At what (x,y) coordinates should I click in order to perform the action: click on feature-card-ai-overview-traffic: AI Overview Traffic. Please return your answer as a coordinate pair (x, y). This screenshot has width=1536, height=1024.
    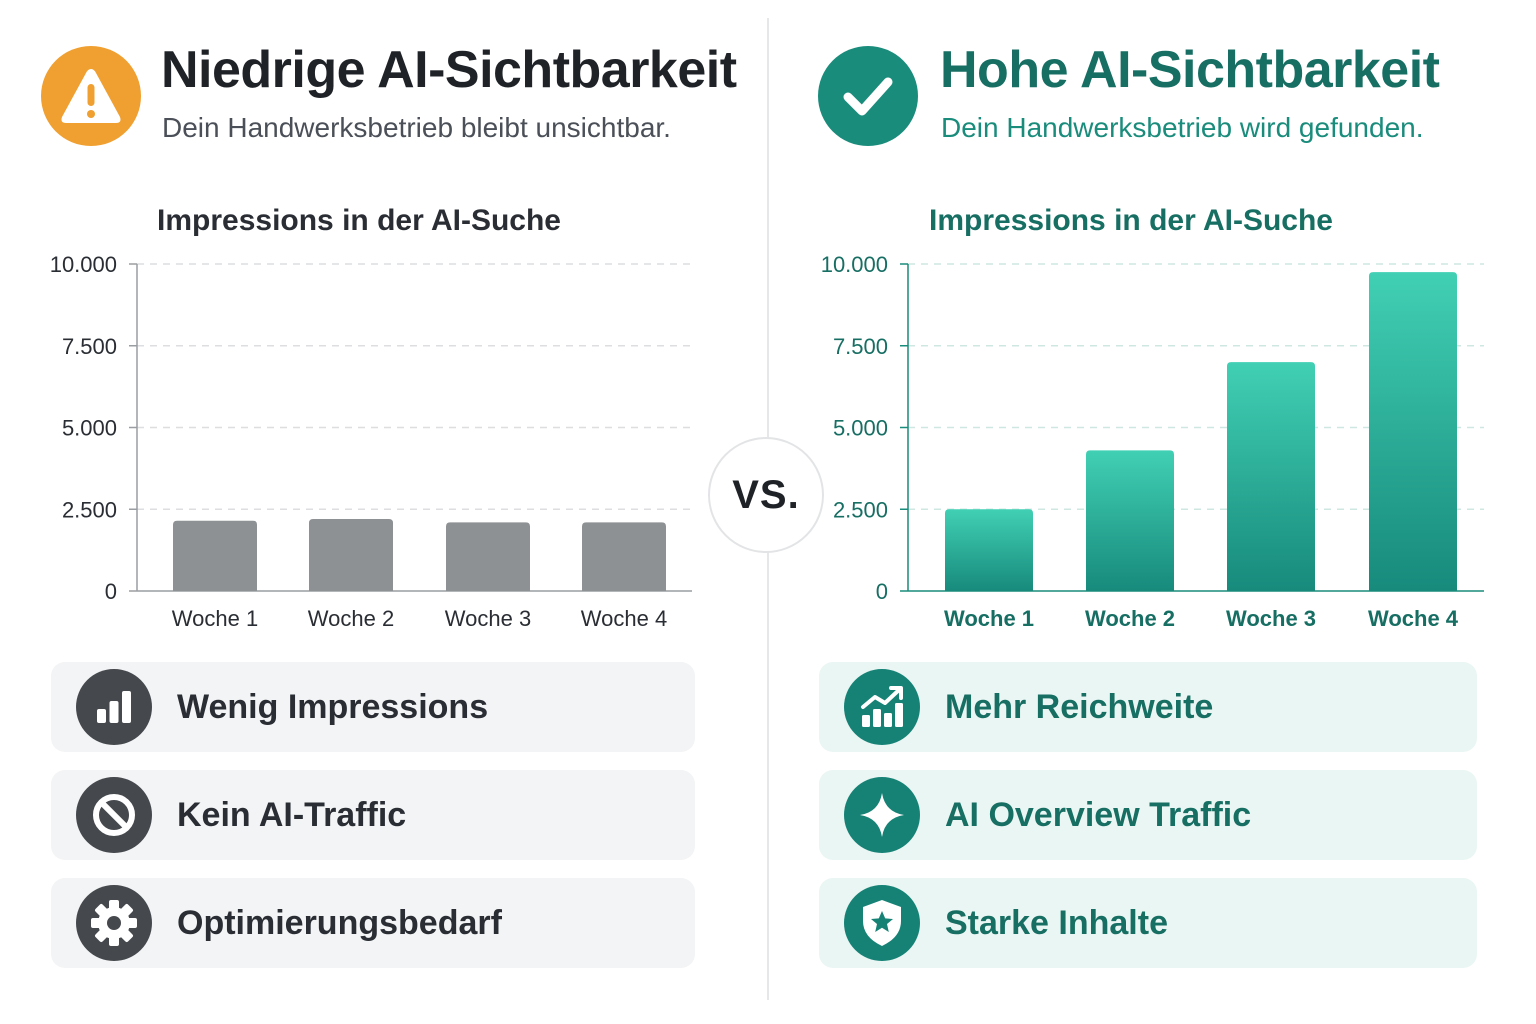
    Looking at the image, I should click on (1148, 815).